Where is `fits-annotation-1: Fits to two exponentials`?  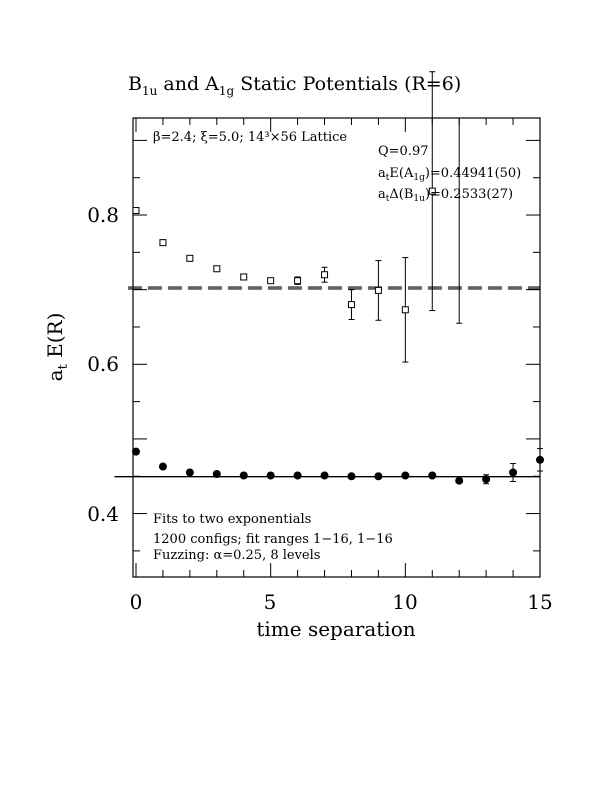 fits-annotation-1: Fits to two exponentials is located at coordinates (232, 519).